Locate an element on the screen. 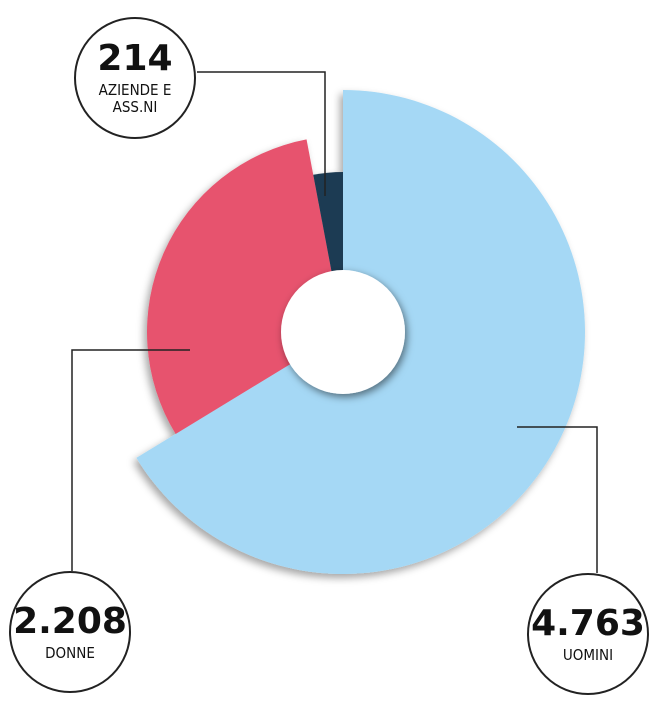 This screenshot has height=701, width=656. value-label: 4.763 is located at coordinates (588, 623).